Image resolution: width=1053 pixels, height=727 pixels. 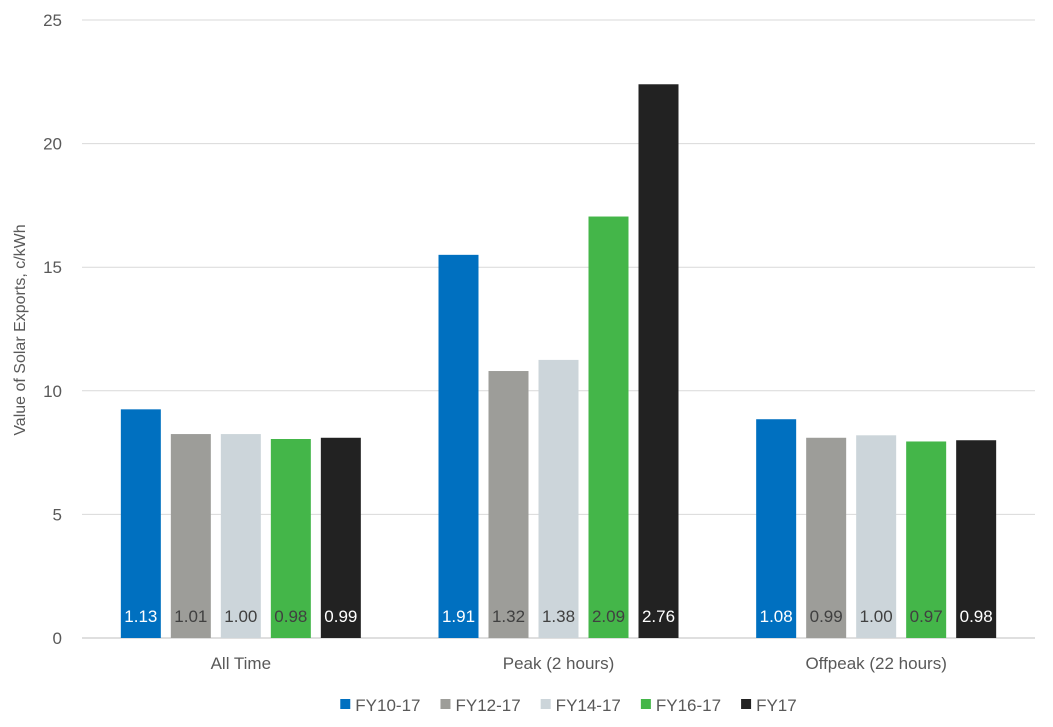 What do you see at coordinates (241, 663) in the screenshot?
I see `x-tick-label: All Time` at bounding box center [241, 663].